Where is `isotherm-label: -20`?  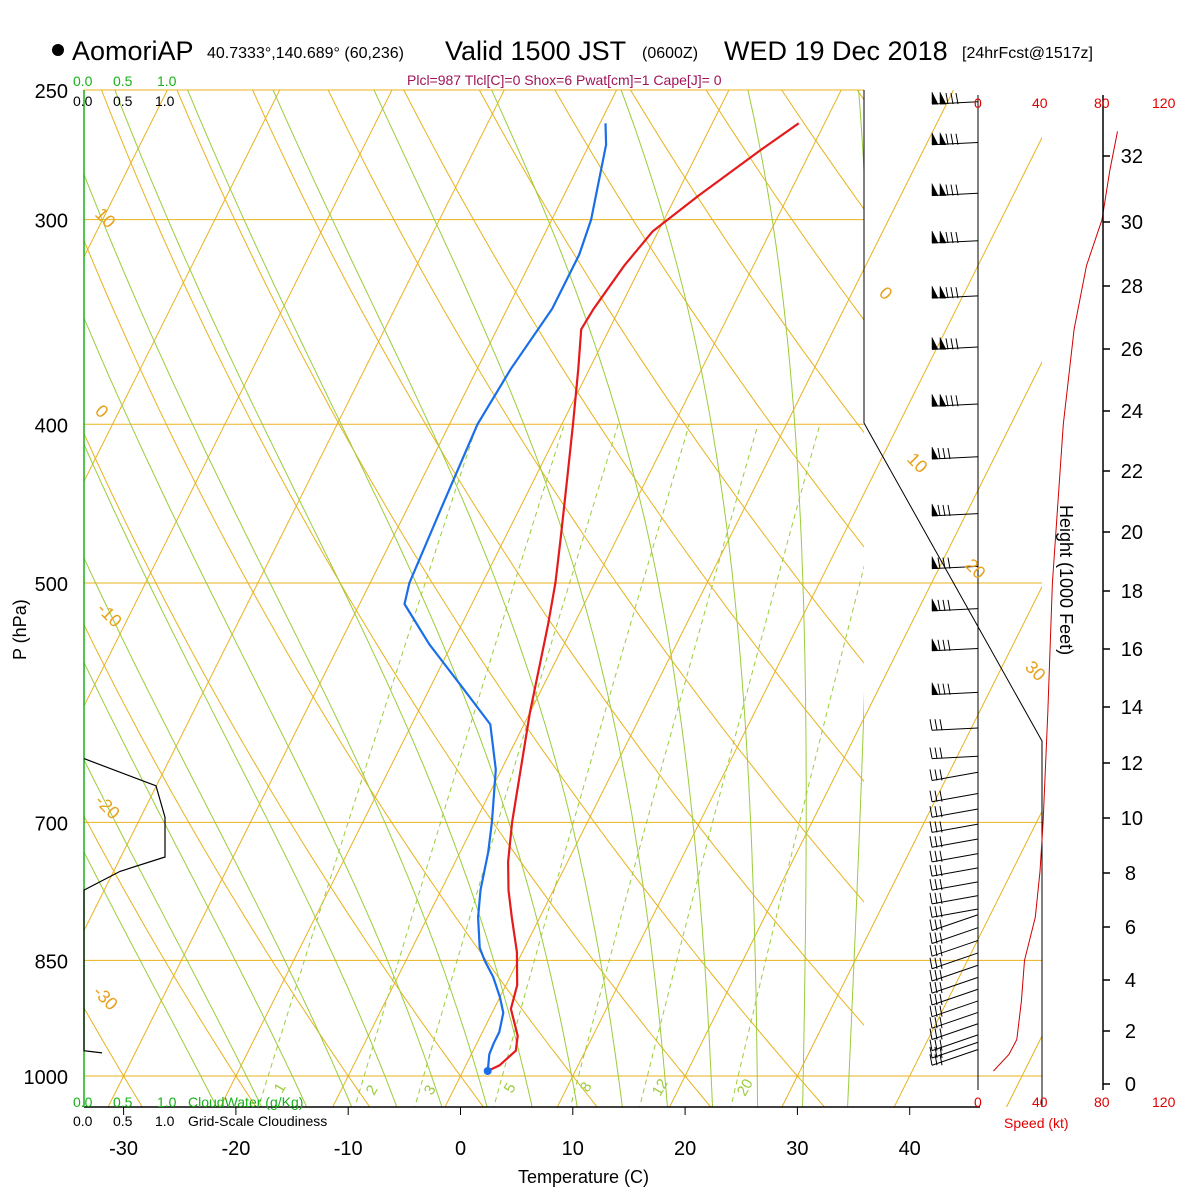
isotherm-label: -20 is located at coordinates (107, 807).